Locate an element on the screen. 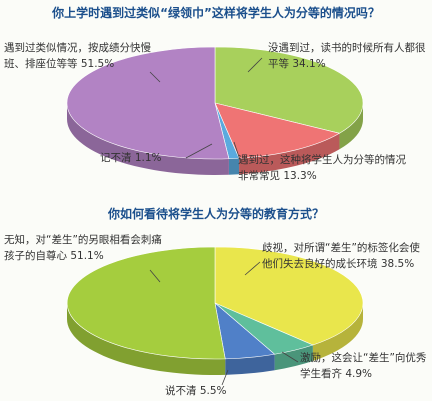 This screenshot has width=432, height=401. slice-value-label: 4.9% is located at coordinates (359, 374).